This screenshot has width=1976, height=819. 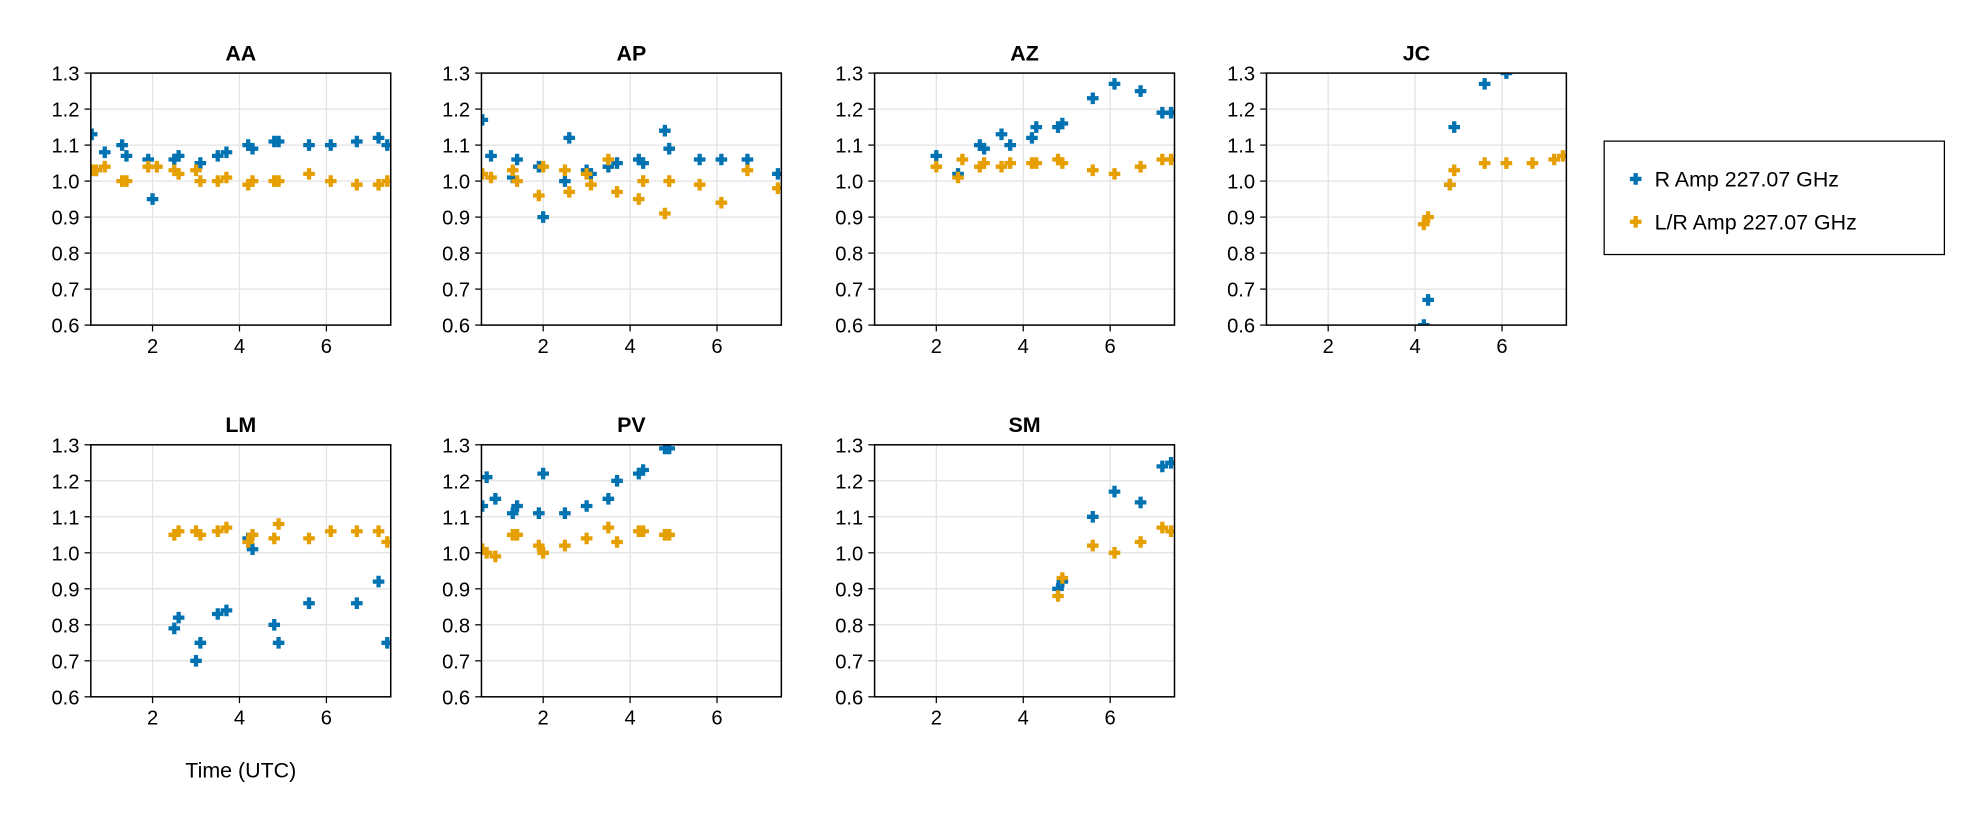 I want to click on legend-label: L/R Amp 227.07 GHz, so click(x=1756, y=222).